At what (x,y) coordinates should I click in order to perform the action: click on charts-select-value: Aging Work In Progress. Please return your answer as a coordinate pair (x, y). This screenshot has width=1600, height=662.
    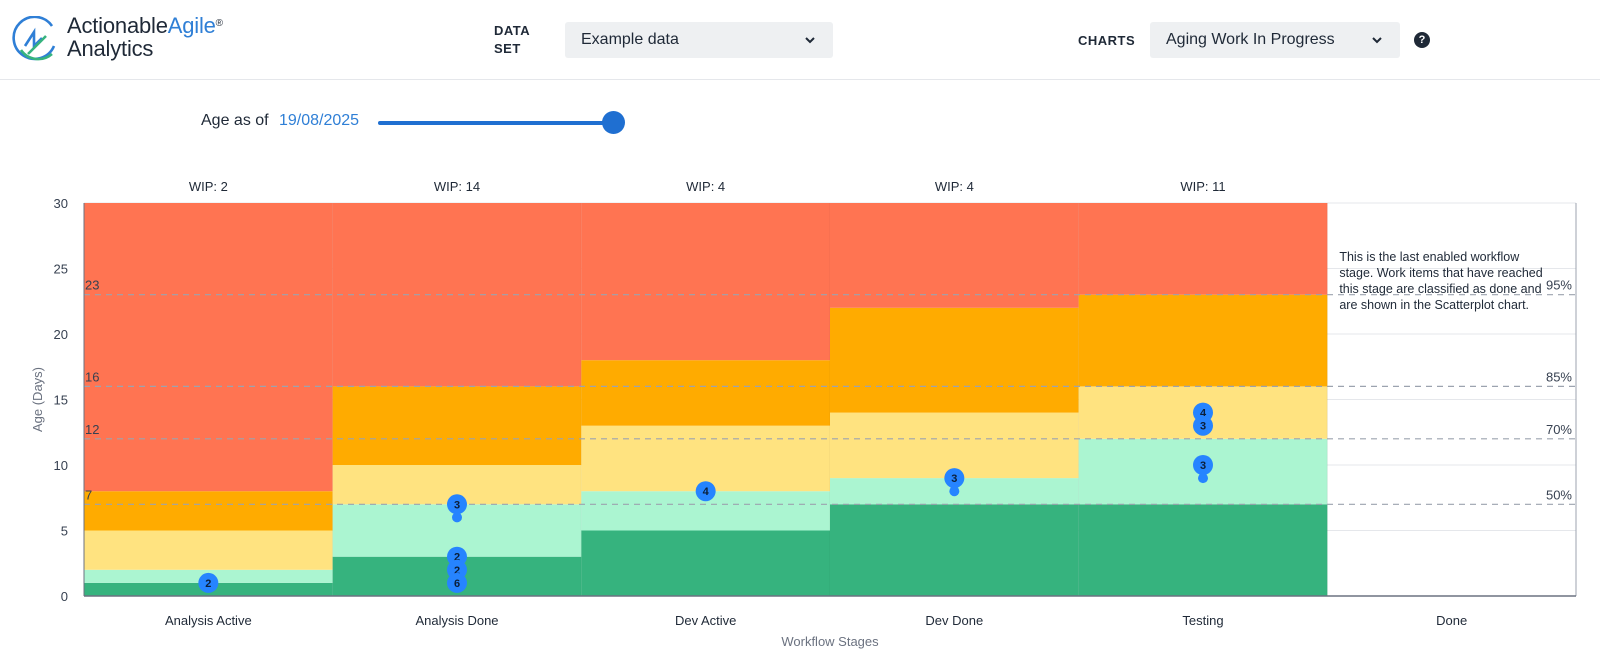
    Looking at the image, I should click on (1250, 39).